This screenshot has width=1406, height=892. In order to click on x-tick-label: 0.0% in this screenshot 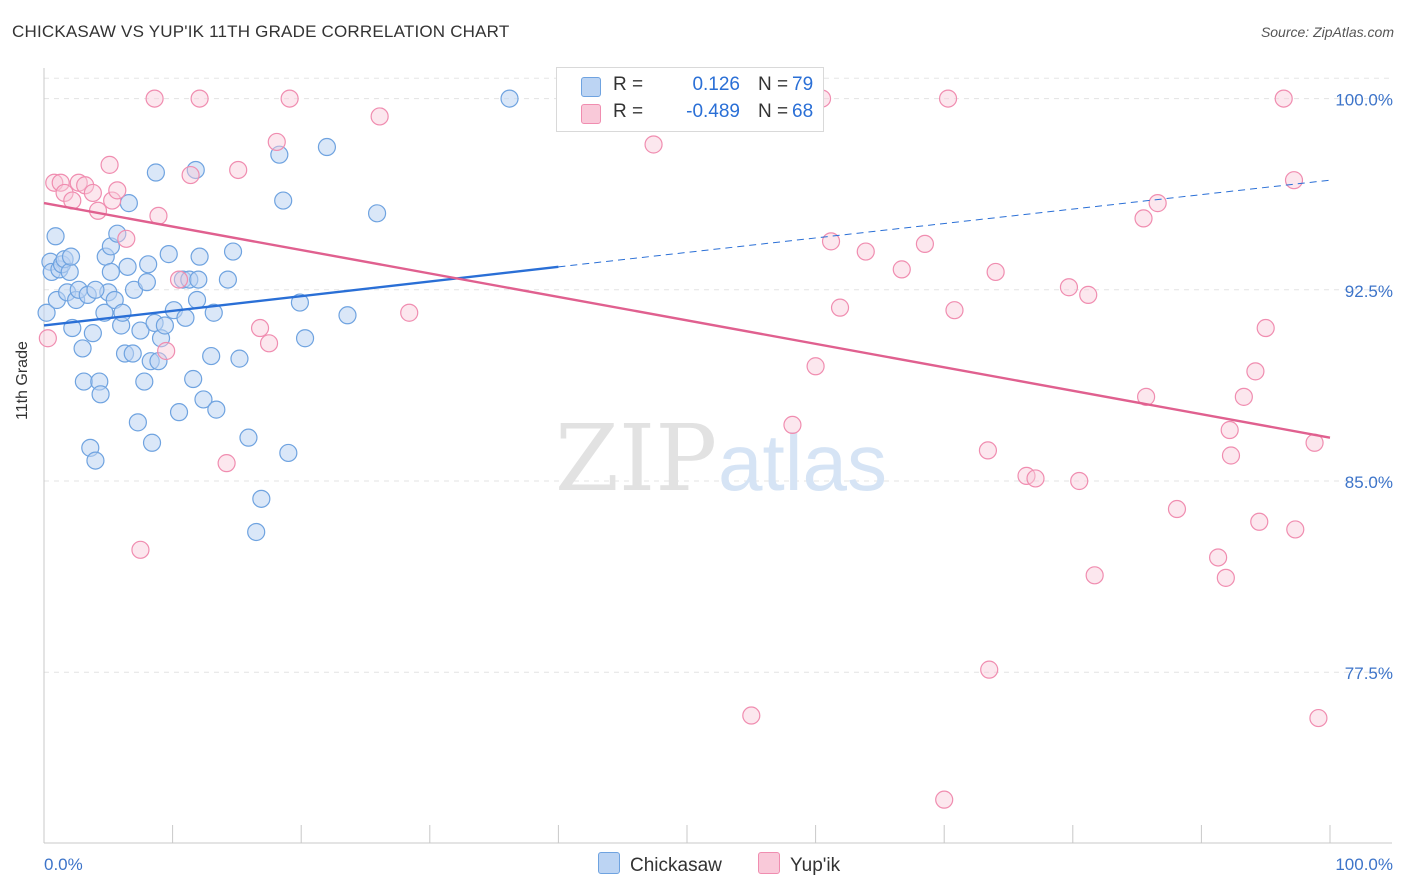, I will do `click(63, 864)`.